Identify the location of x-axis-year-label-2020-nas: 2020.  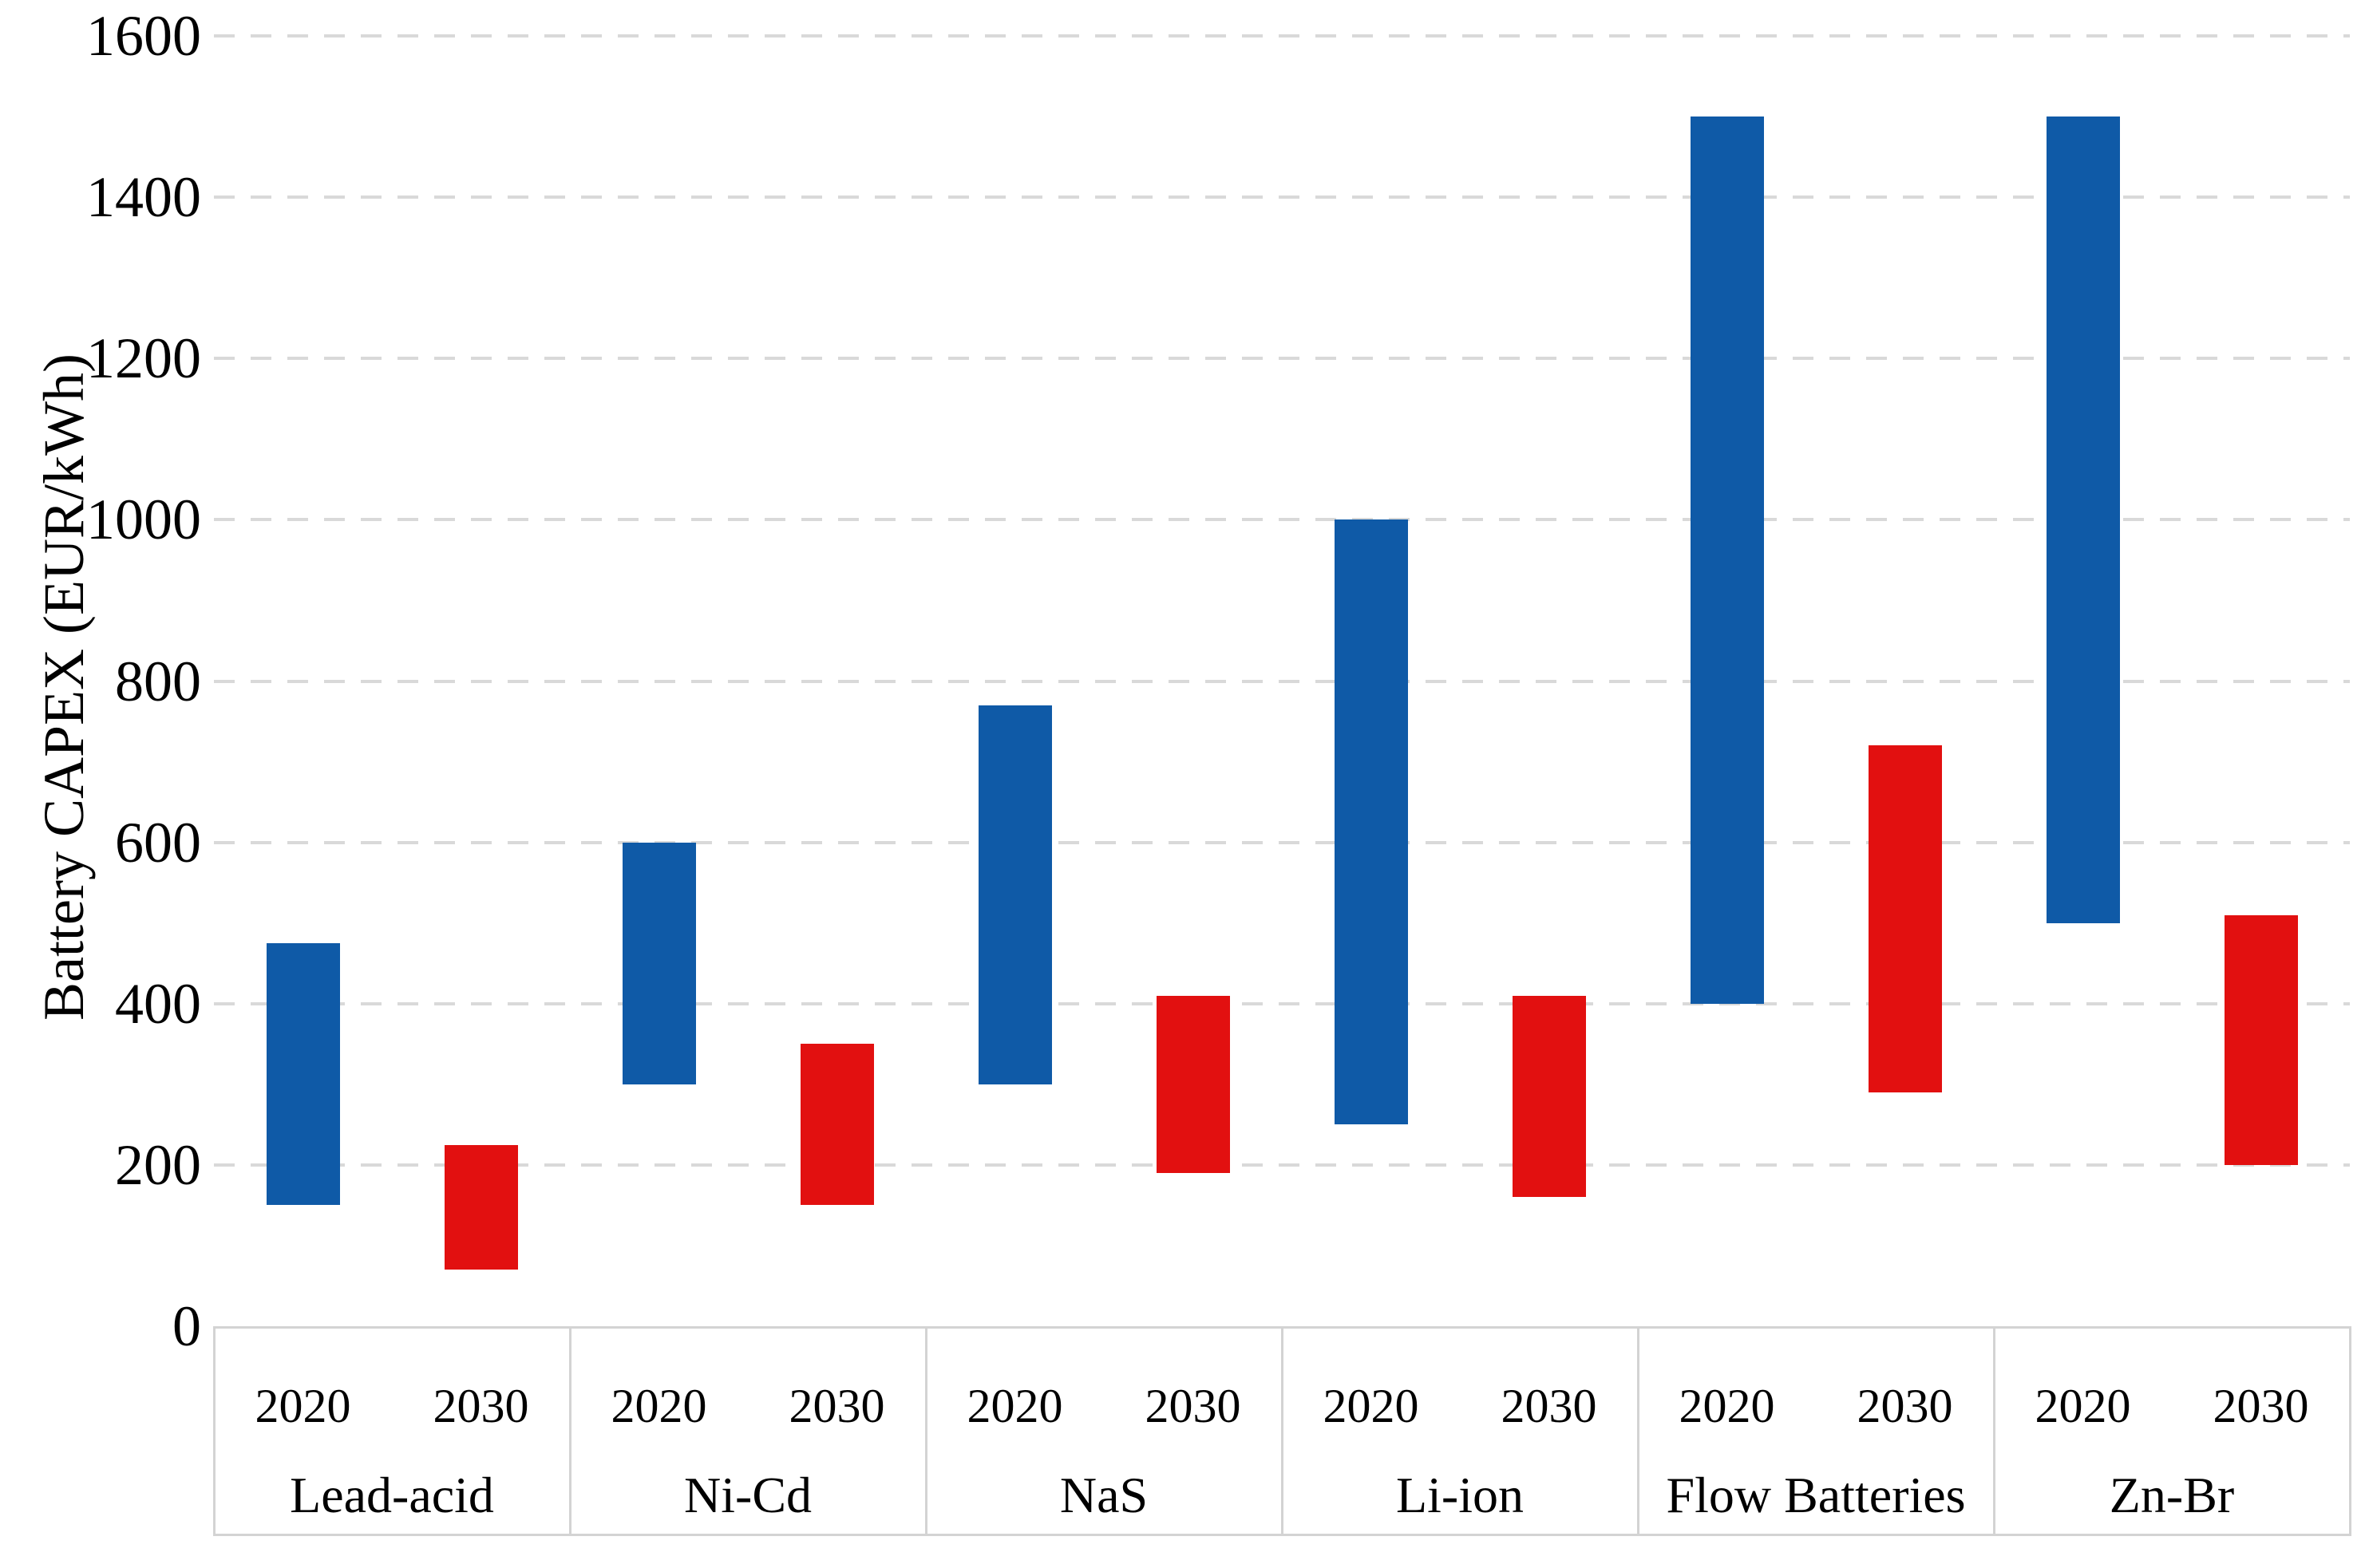
(1015, 1406).